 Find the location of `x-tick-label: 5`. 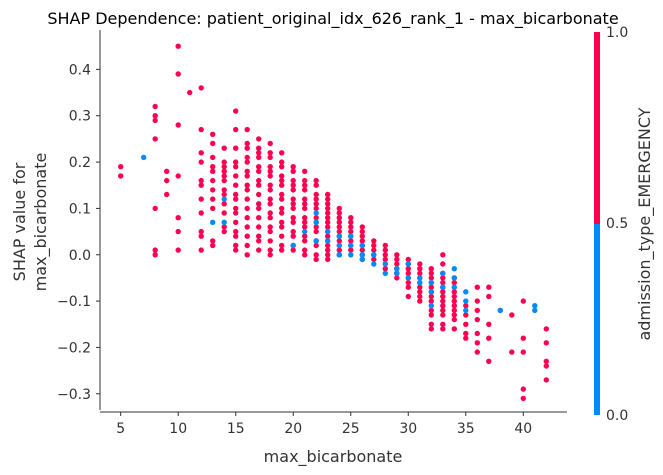

x-tick-label: 5 is located at coordinates (120, 429).